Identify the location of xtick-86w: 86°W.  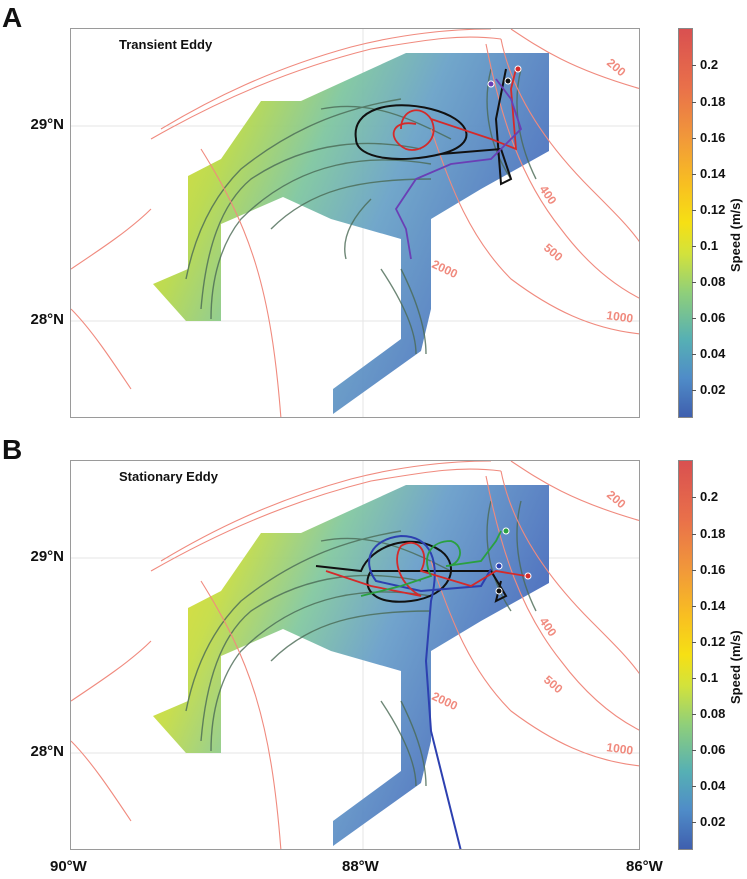
(644, 866).